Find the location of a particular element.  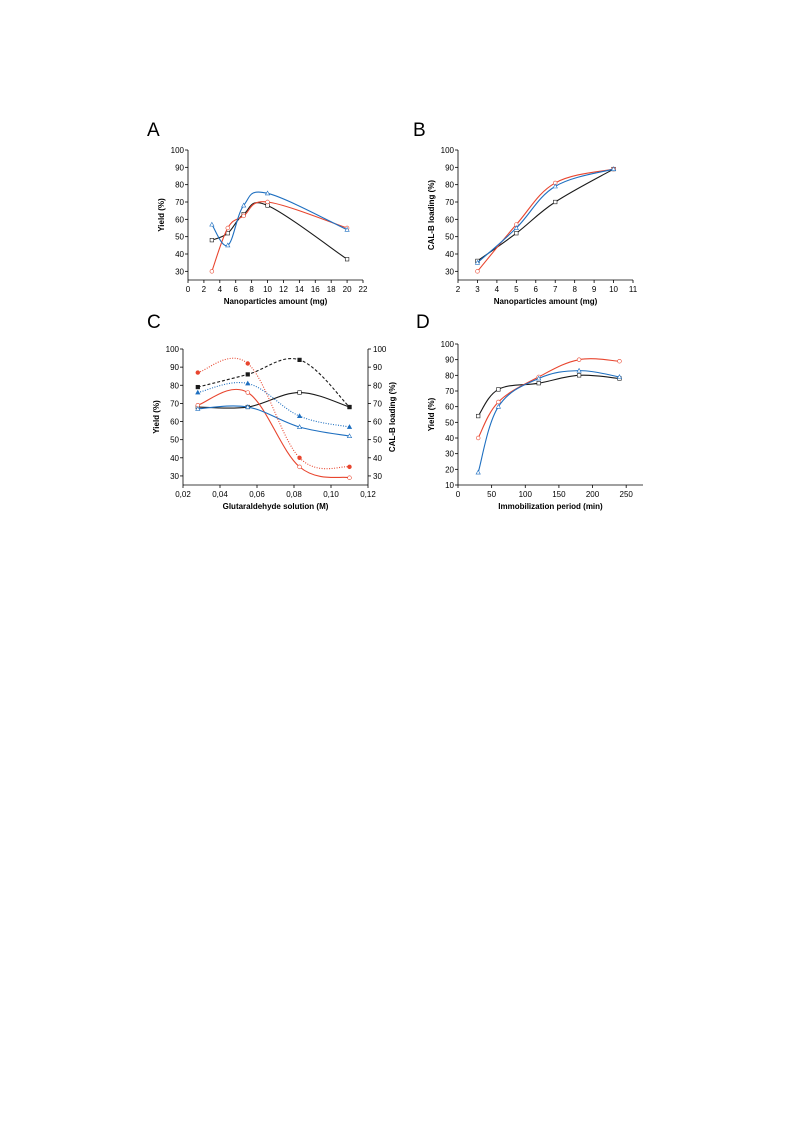

x-tick-label: 2 is located at coordinates (458, 289).